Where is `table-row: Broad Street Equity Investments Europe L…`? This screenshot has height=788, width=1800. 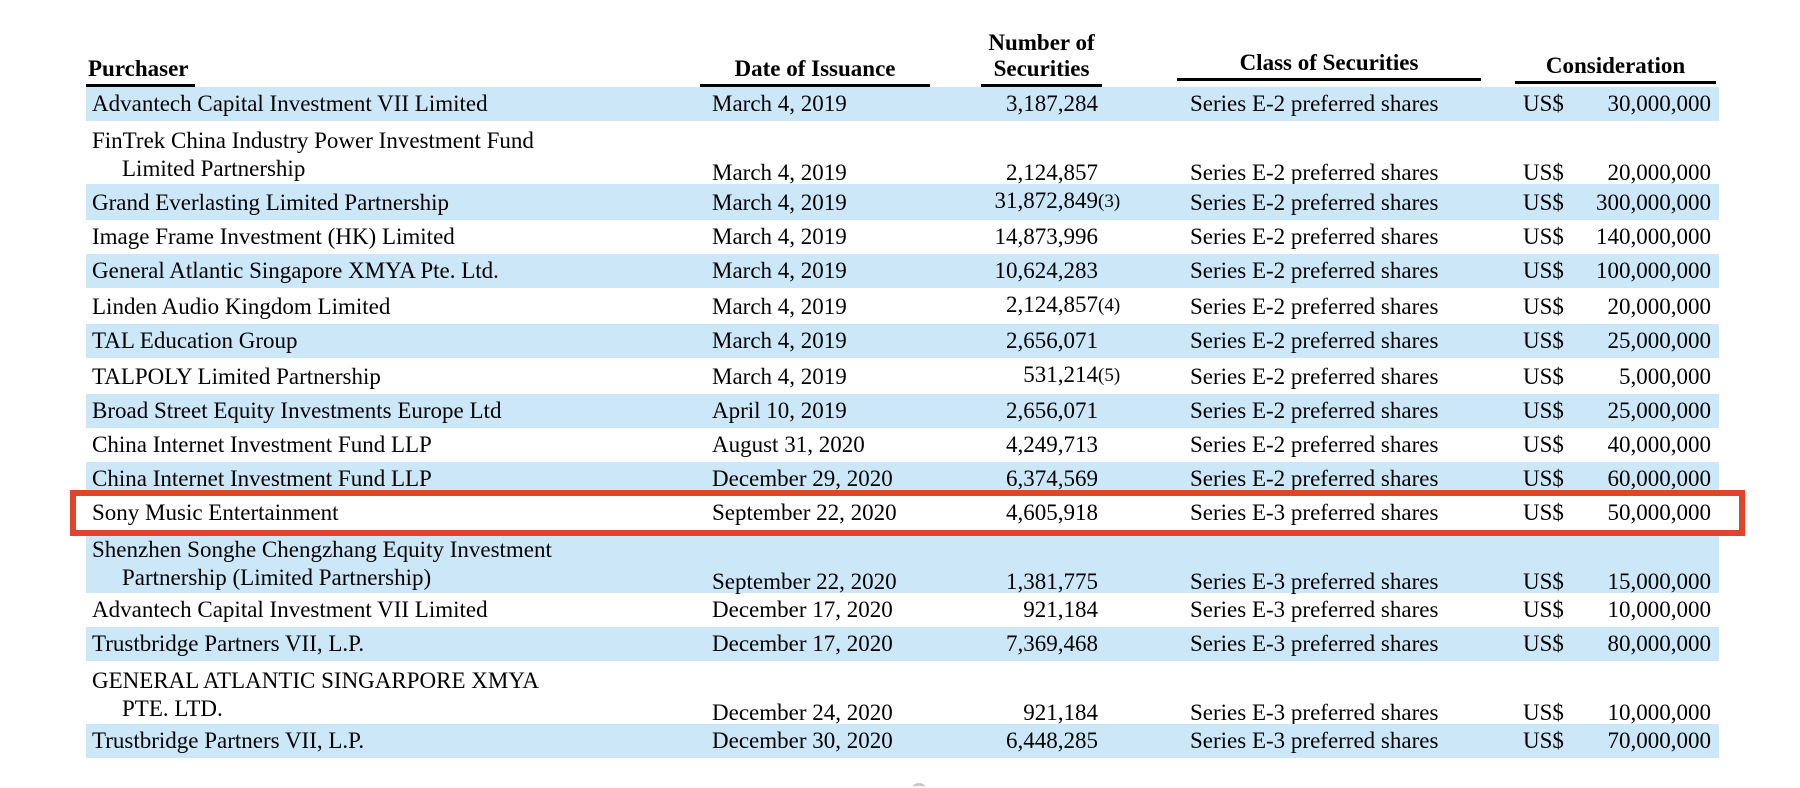 table-row: Broad Street Equity Investments Europe L… is located at coordinates (902, 411).